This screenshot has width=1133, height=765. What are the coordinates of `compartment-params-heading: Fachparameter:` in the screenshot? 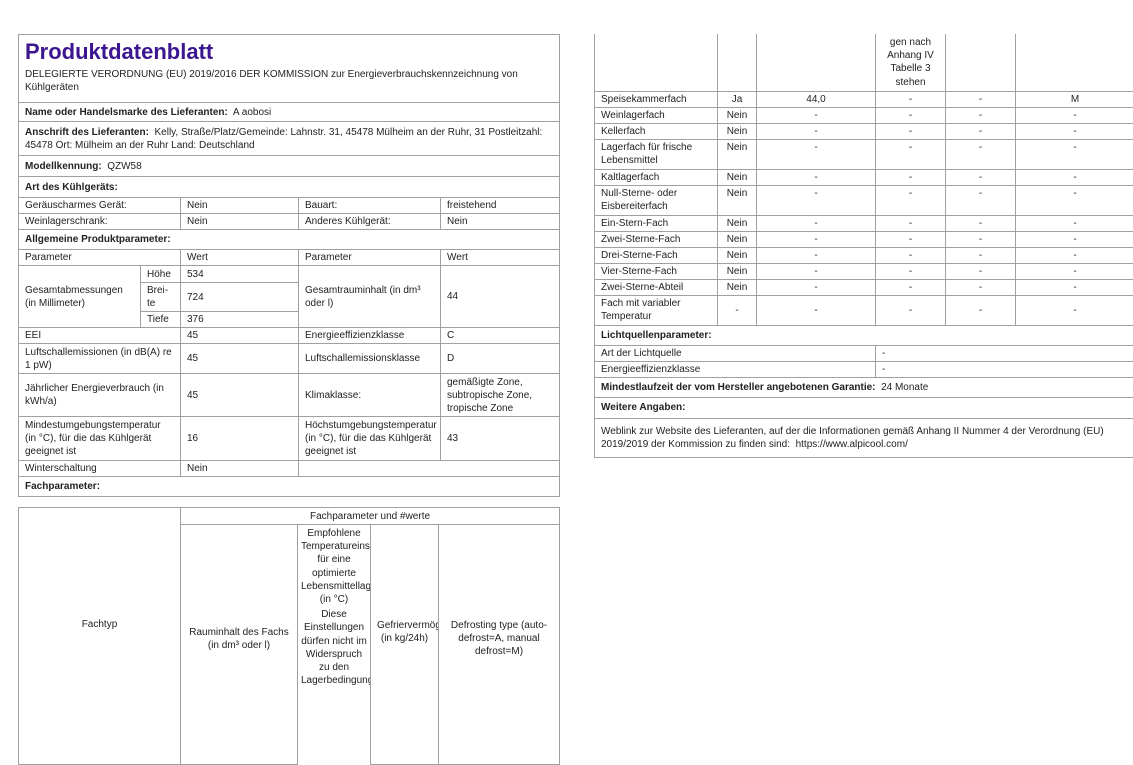 It's located at (289, 487).